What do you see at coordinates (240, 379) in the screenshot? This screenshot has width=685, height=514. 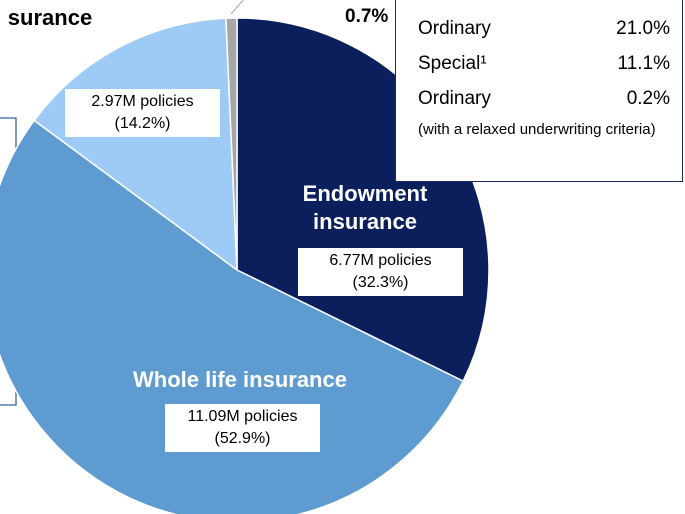 I see `category-label: Whole life insurance` at bounding box center [240, 379].